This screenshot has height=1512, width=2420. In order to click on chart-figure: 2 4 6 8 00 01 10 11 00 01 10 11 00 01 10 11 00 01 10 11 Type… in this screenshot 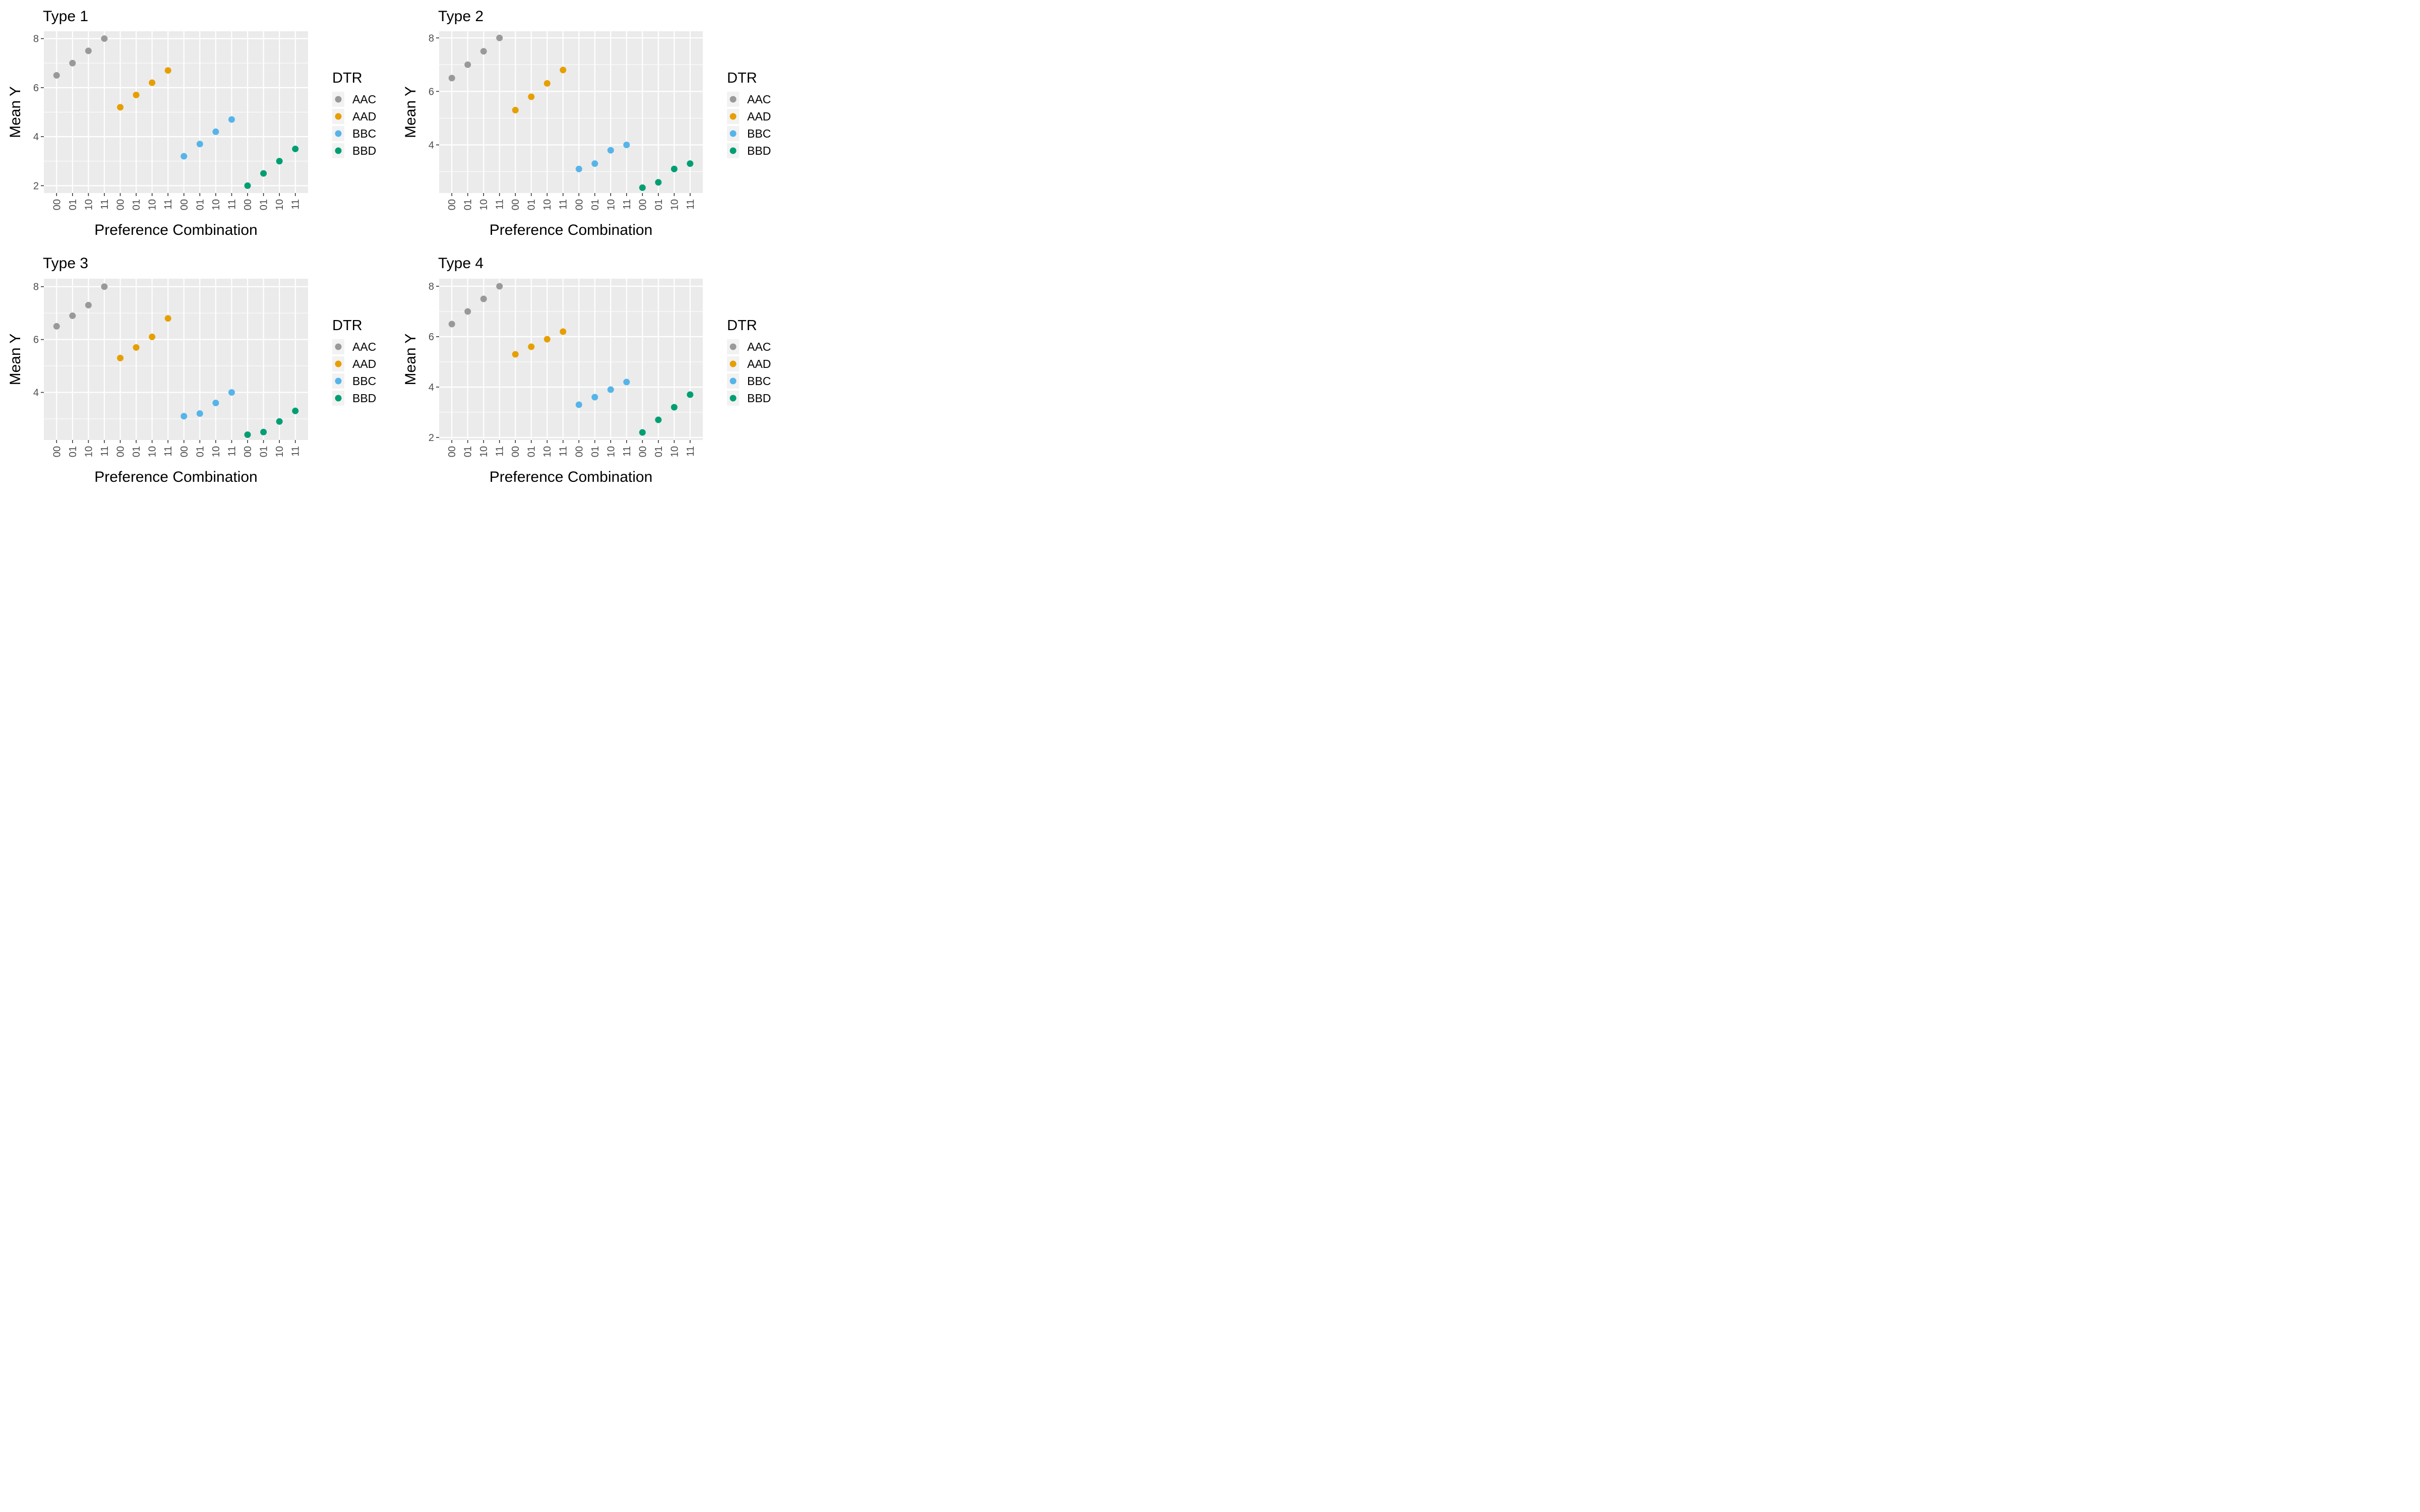, I will do `click(389, 247)`.